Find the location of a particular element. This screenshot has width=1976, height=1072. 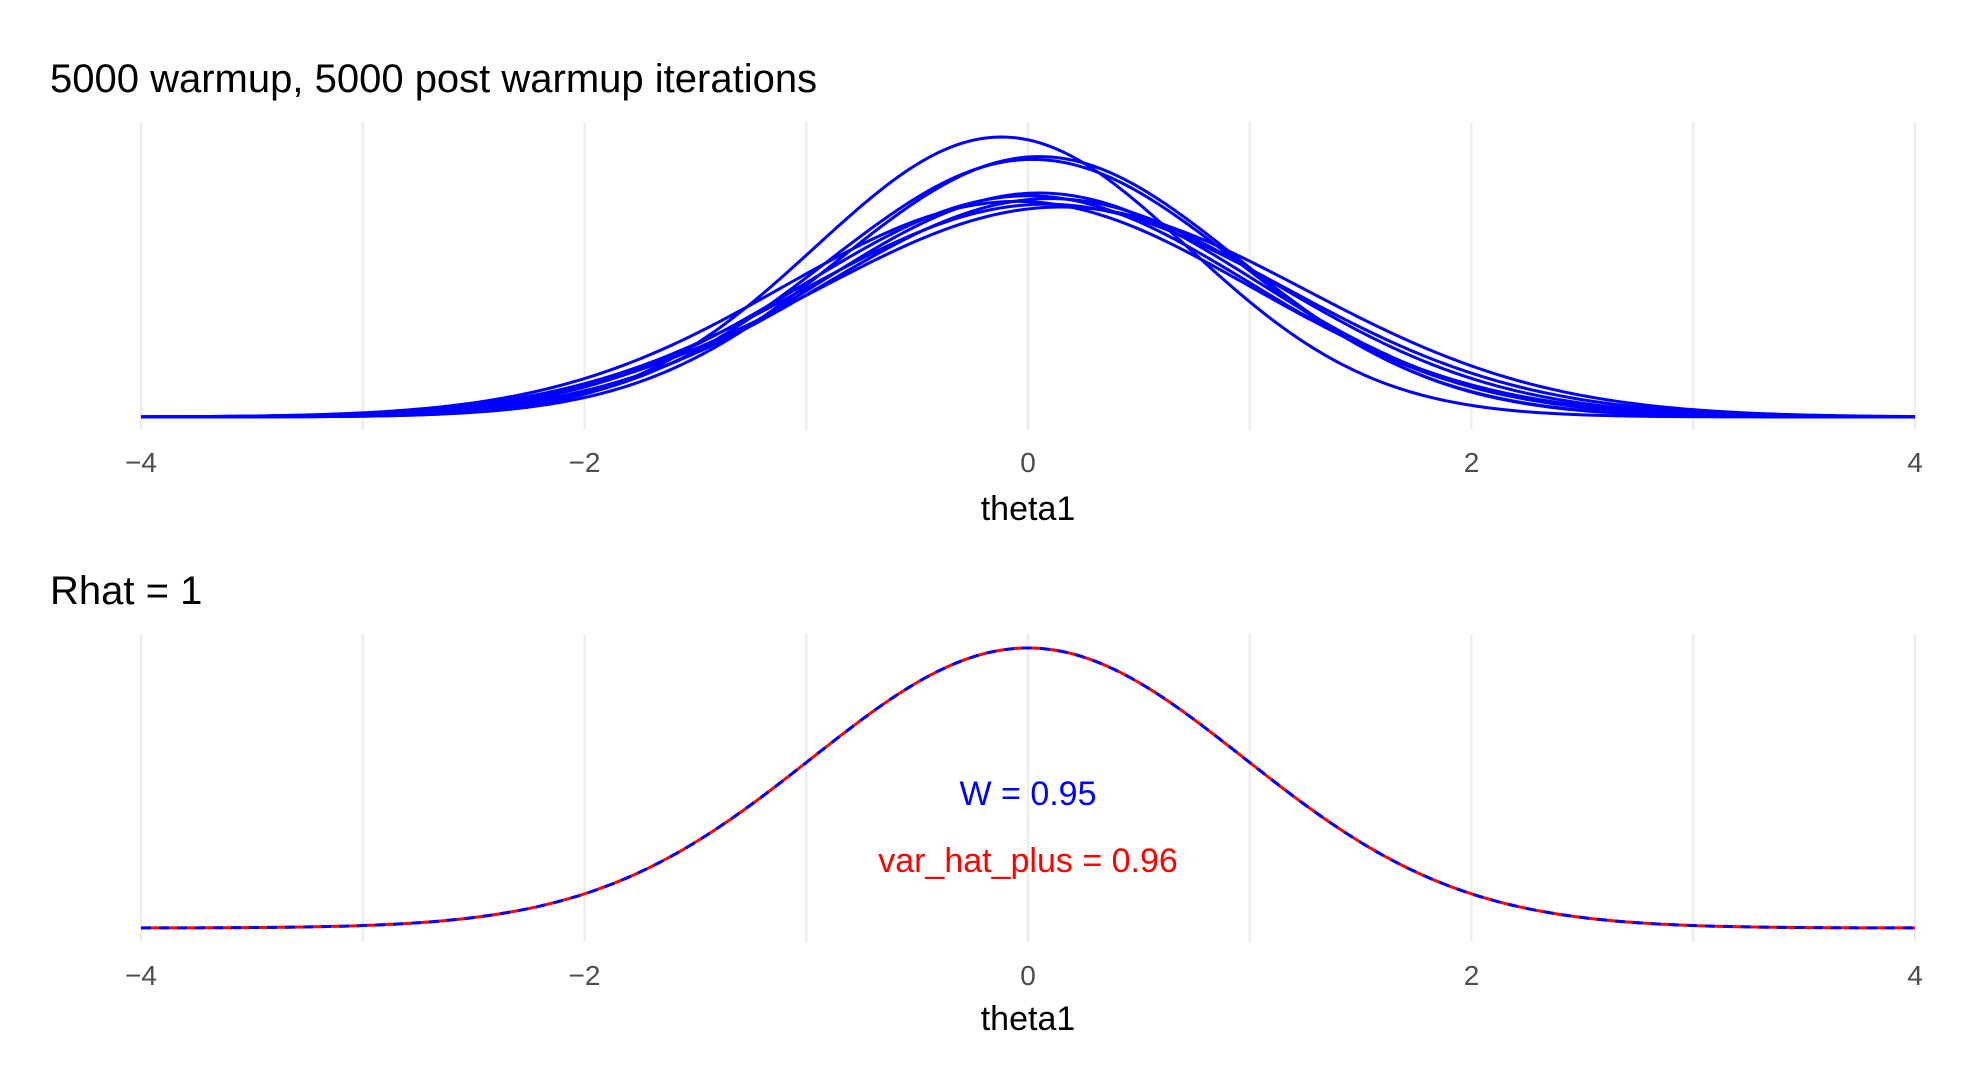

panel-bottom-x-ticks: −4 −2 0 2 4 is located at coordinates (1024, 975).